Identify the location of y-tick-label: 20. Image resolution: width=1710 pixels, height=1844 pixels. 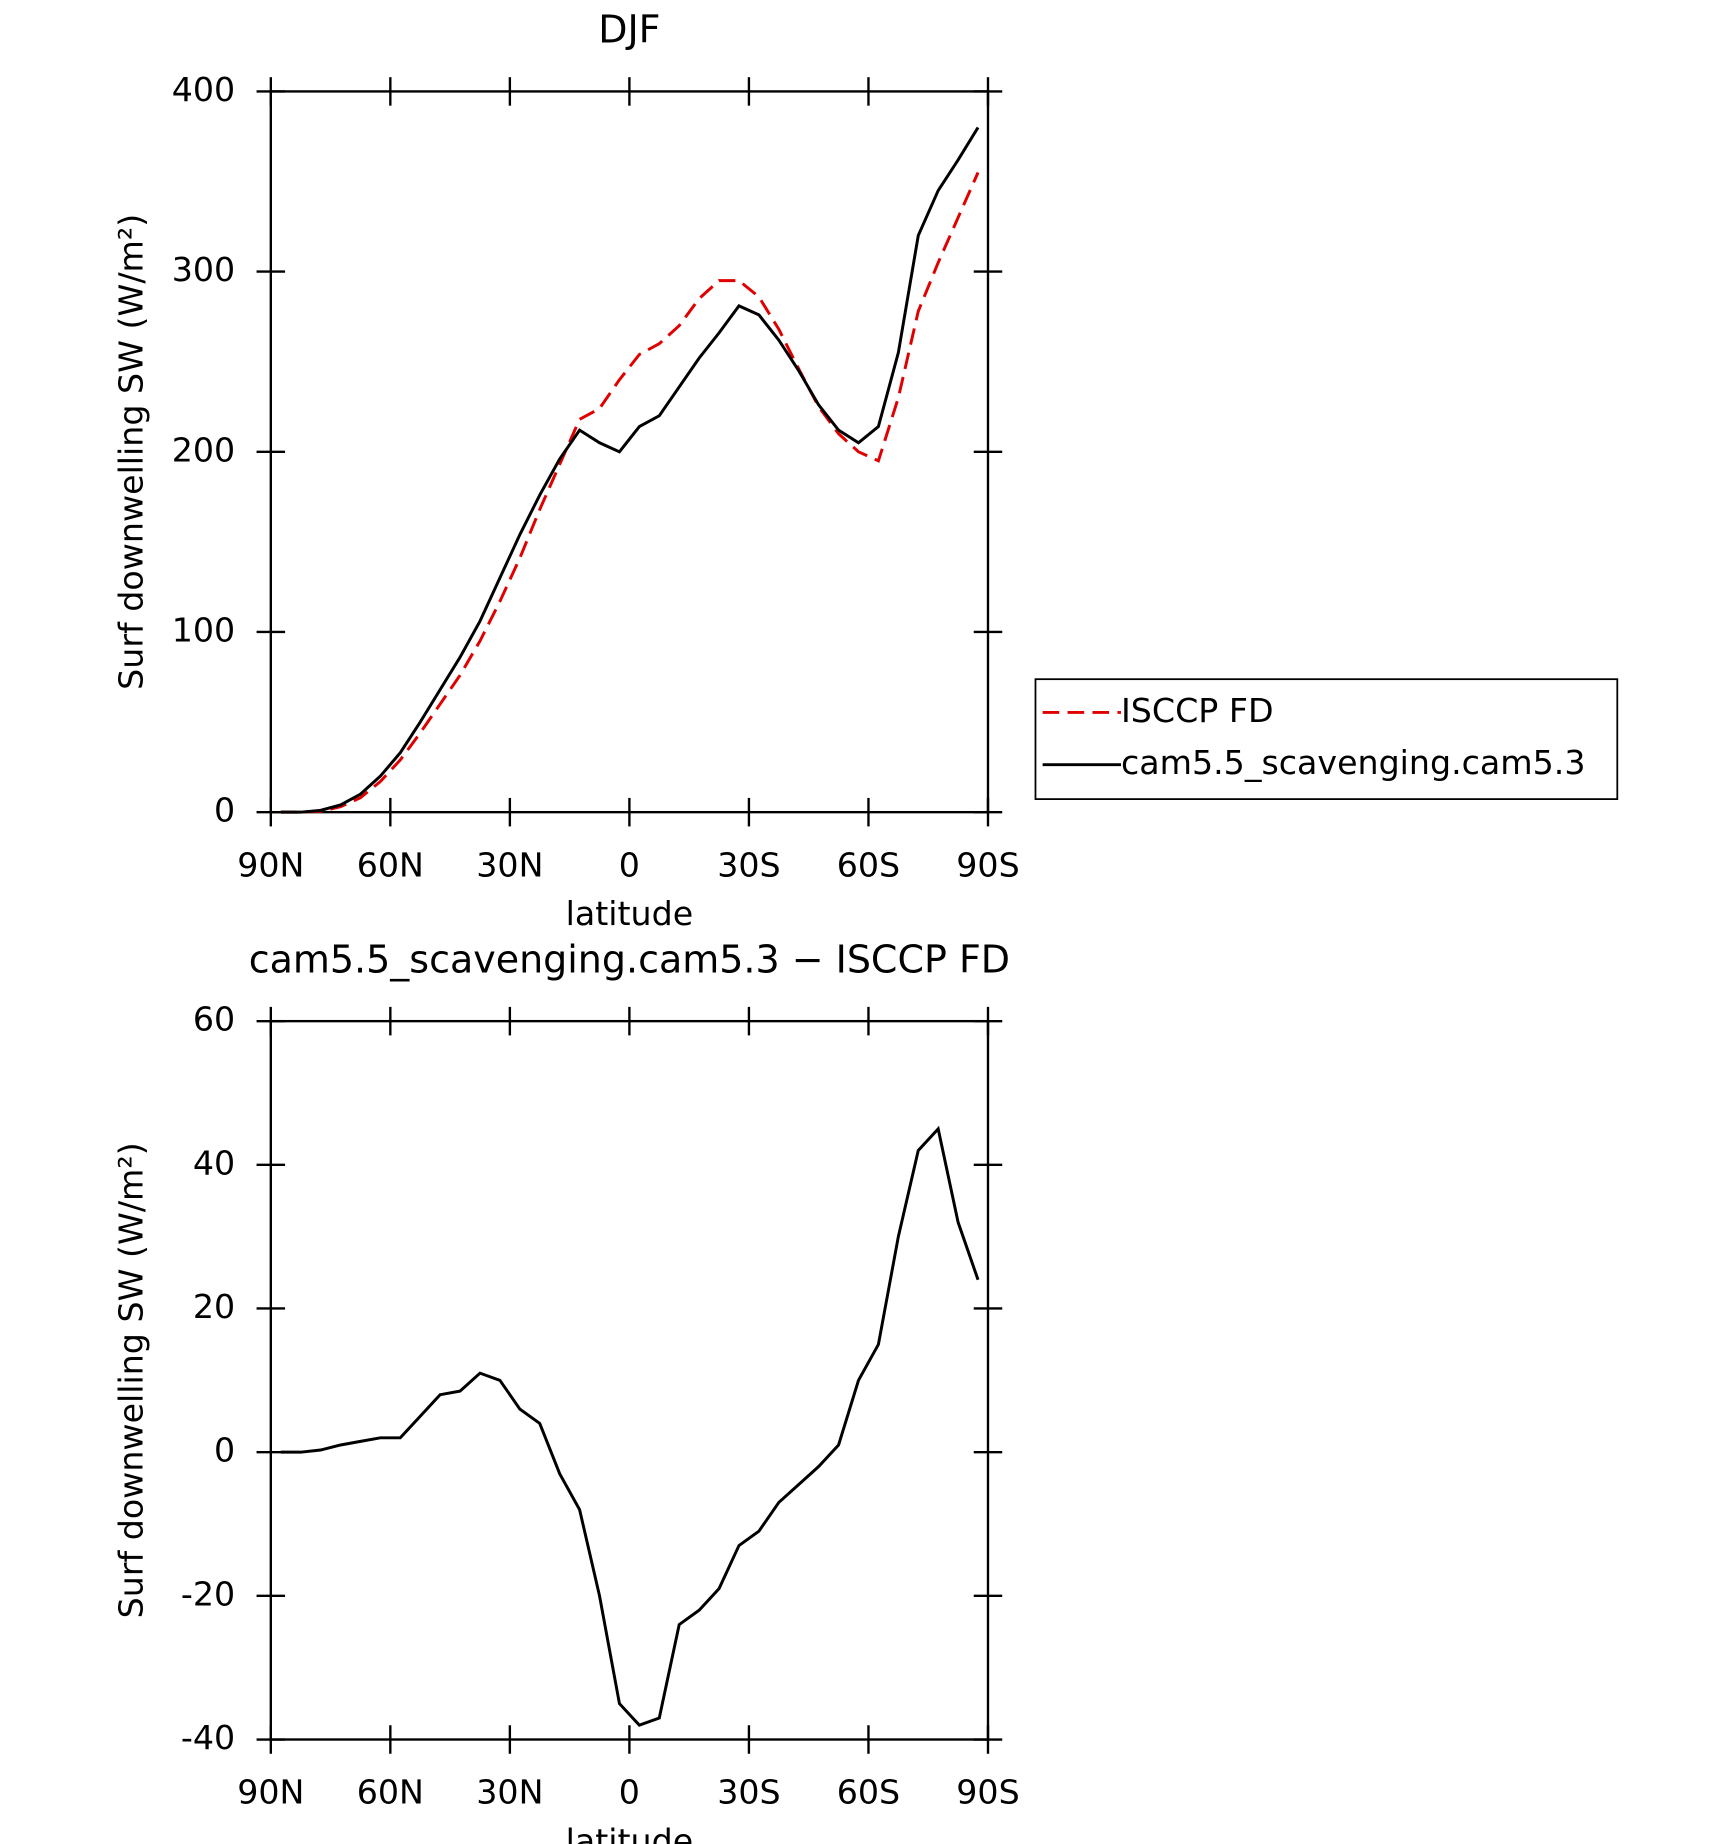
(214, 1306).